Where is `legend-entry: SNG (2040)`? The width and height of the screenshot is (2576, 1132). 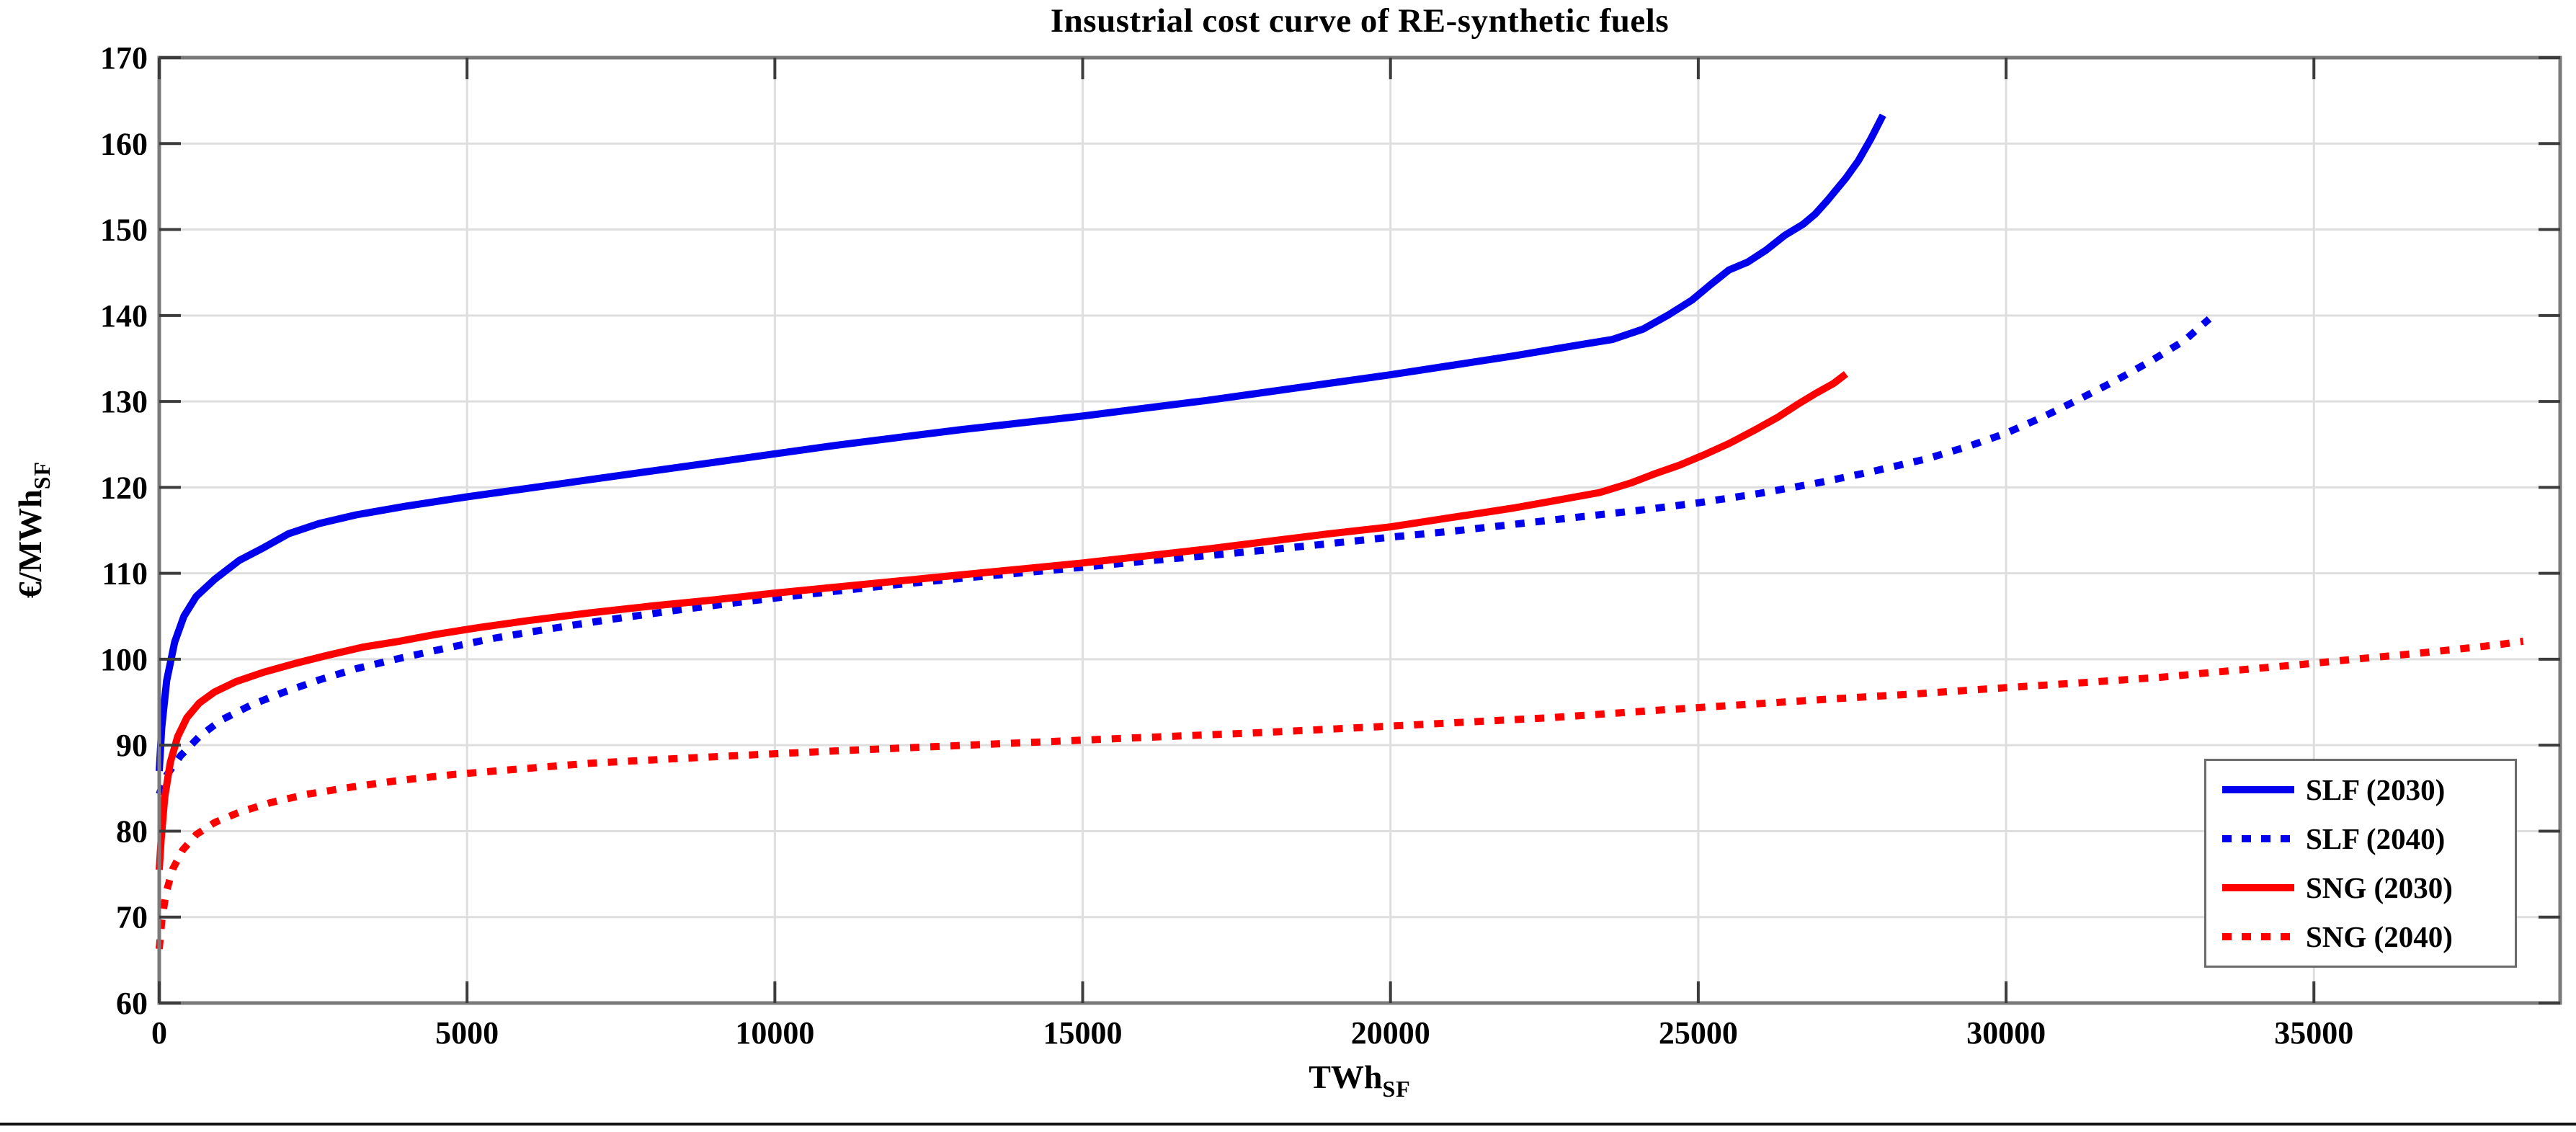 legend-entry: SNG (2040) is located at coordinates (2365, 937).